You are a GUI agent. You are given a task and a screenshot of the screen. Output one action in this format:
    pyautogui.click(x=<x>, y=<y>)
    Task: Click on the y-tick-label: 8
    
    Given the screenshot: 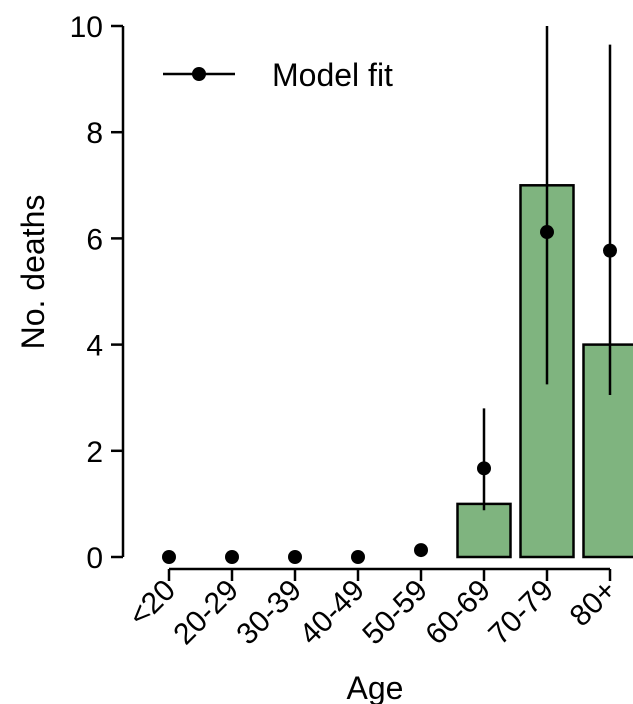 What is the action you would take?
    pyautogui.click(x=94, y=133)
    